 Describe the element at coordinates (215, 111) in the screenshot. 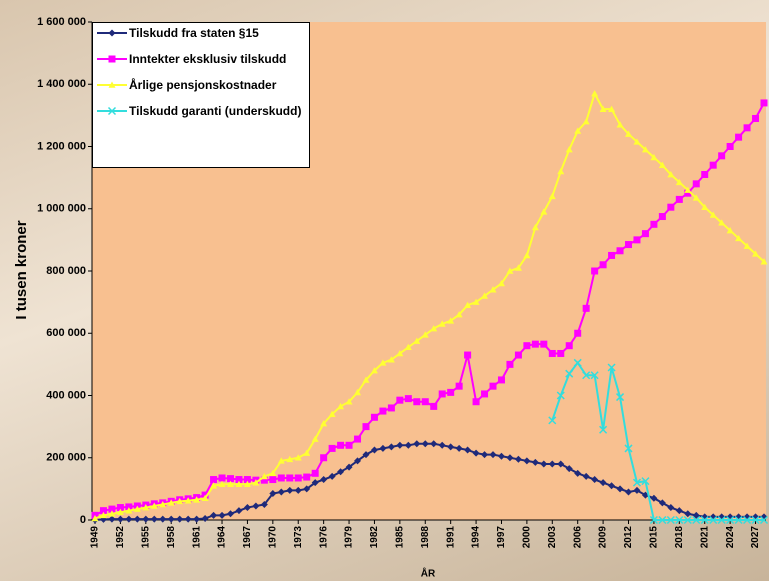

I see `legend-label: Tilskudd garanti (underskudd)` at that location.